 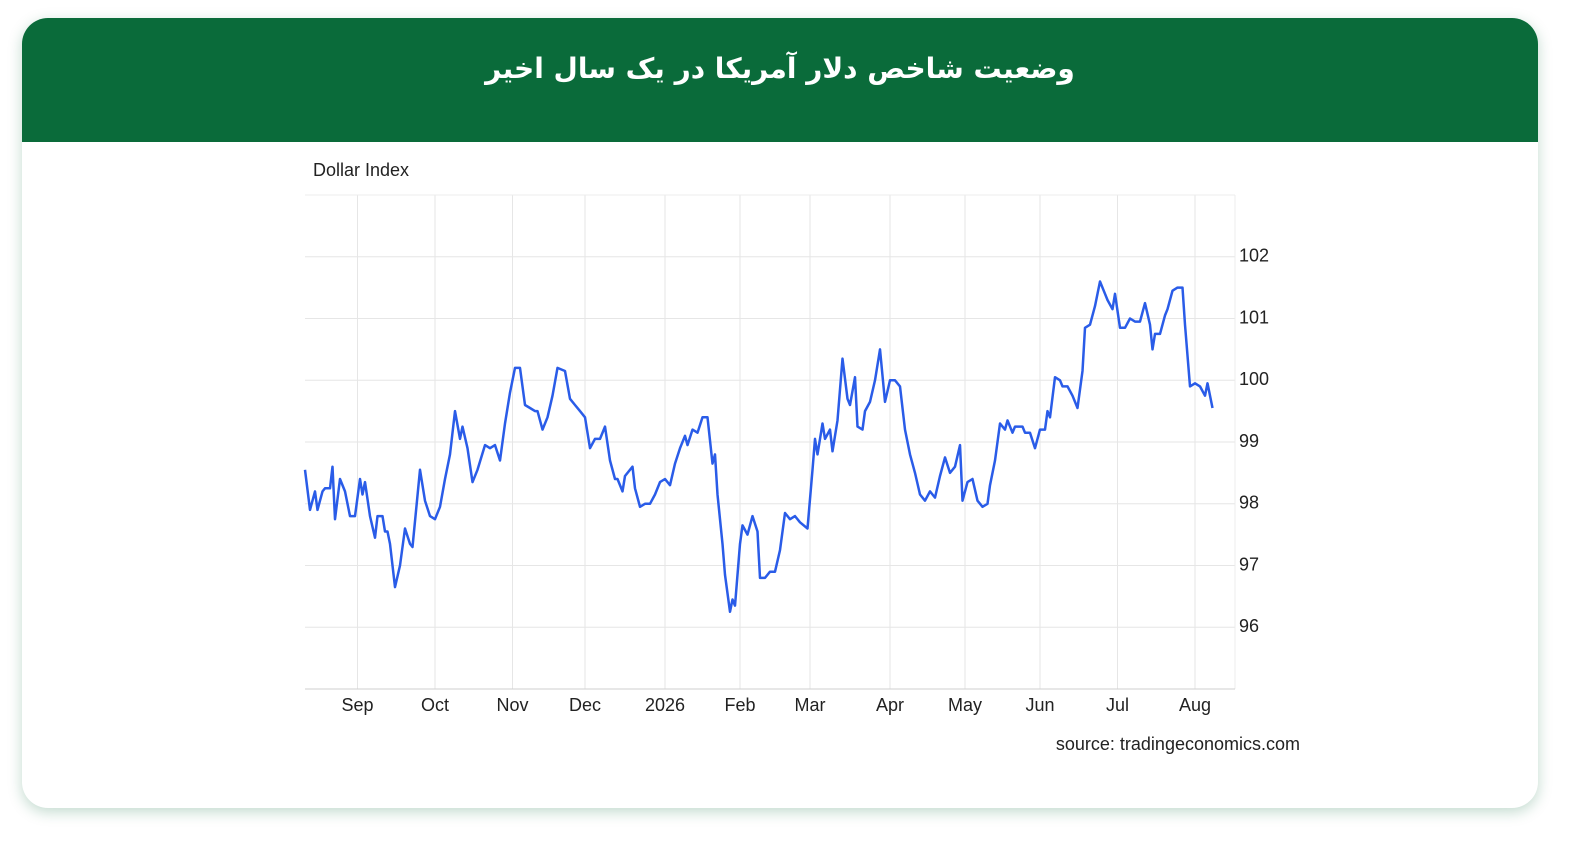 I want to click on y-tick-label: 100, so click(x=1254, y=379).